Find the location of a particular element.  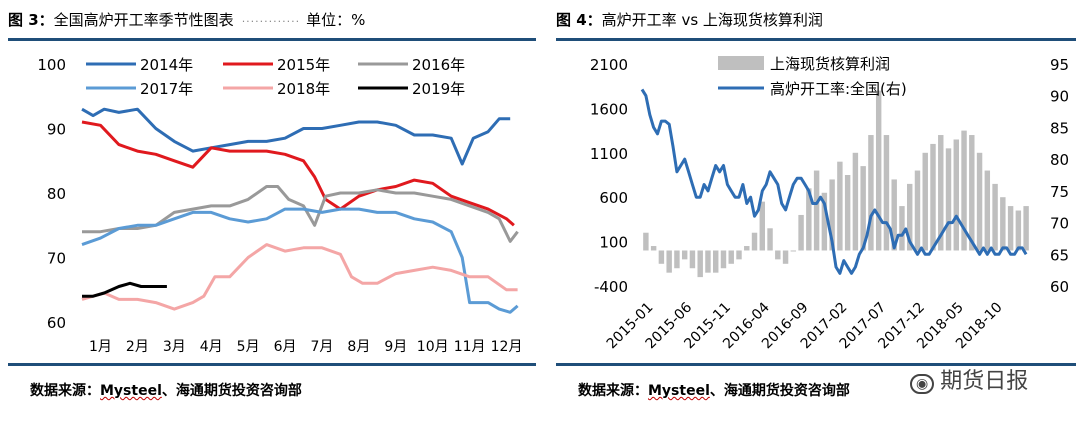

left-source-suffix: 、海通期货投资咨询部 is located at coordinates (231, 391).